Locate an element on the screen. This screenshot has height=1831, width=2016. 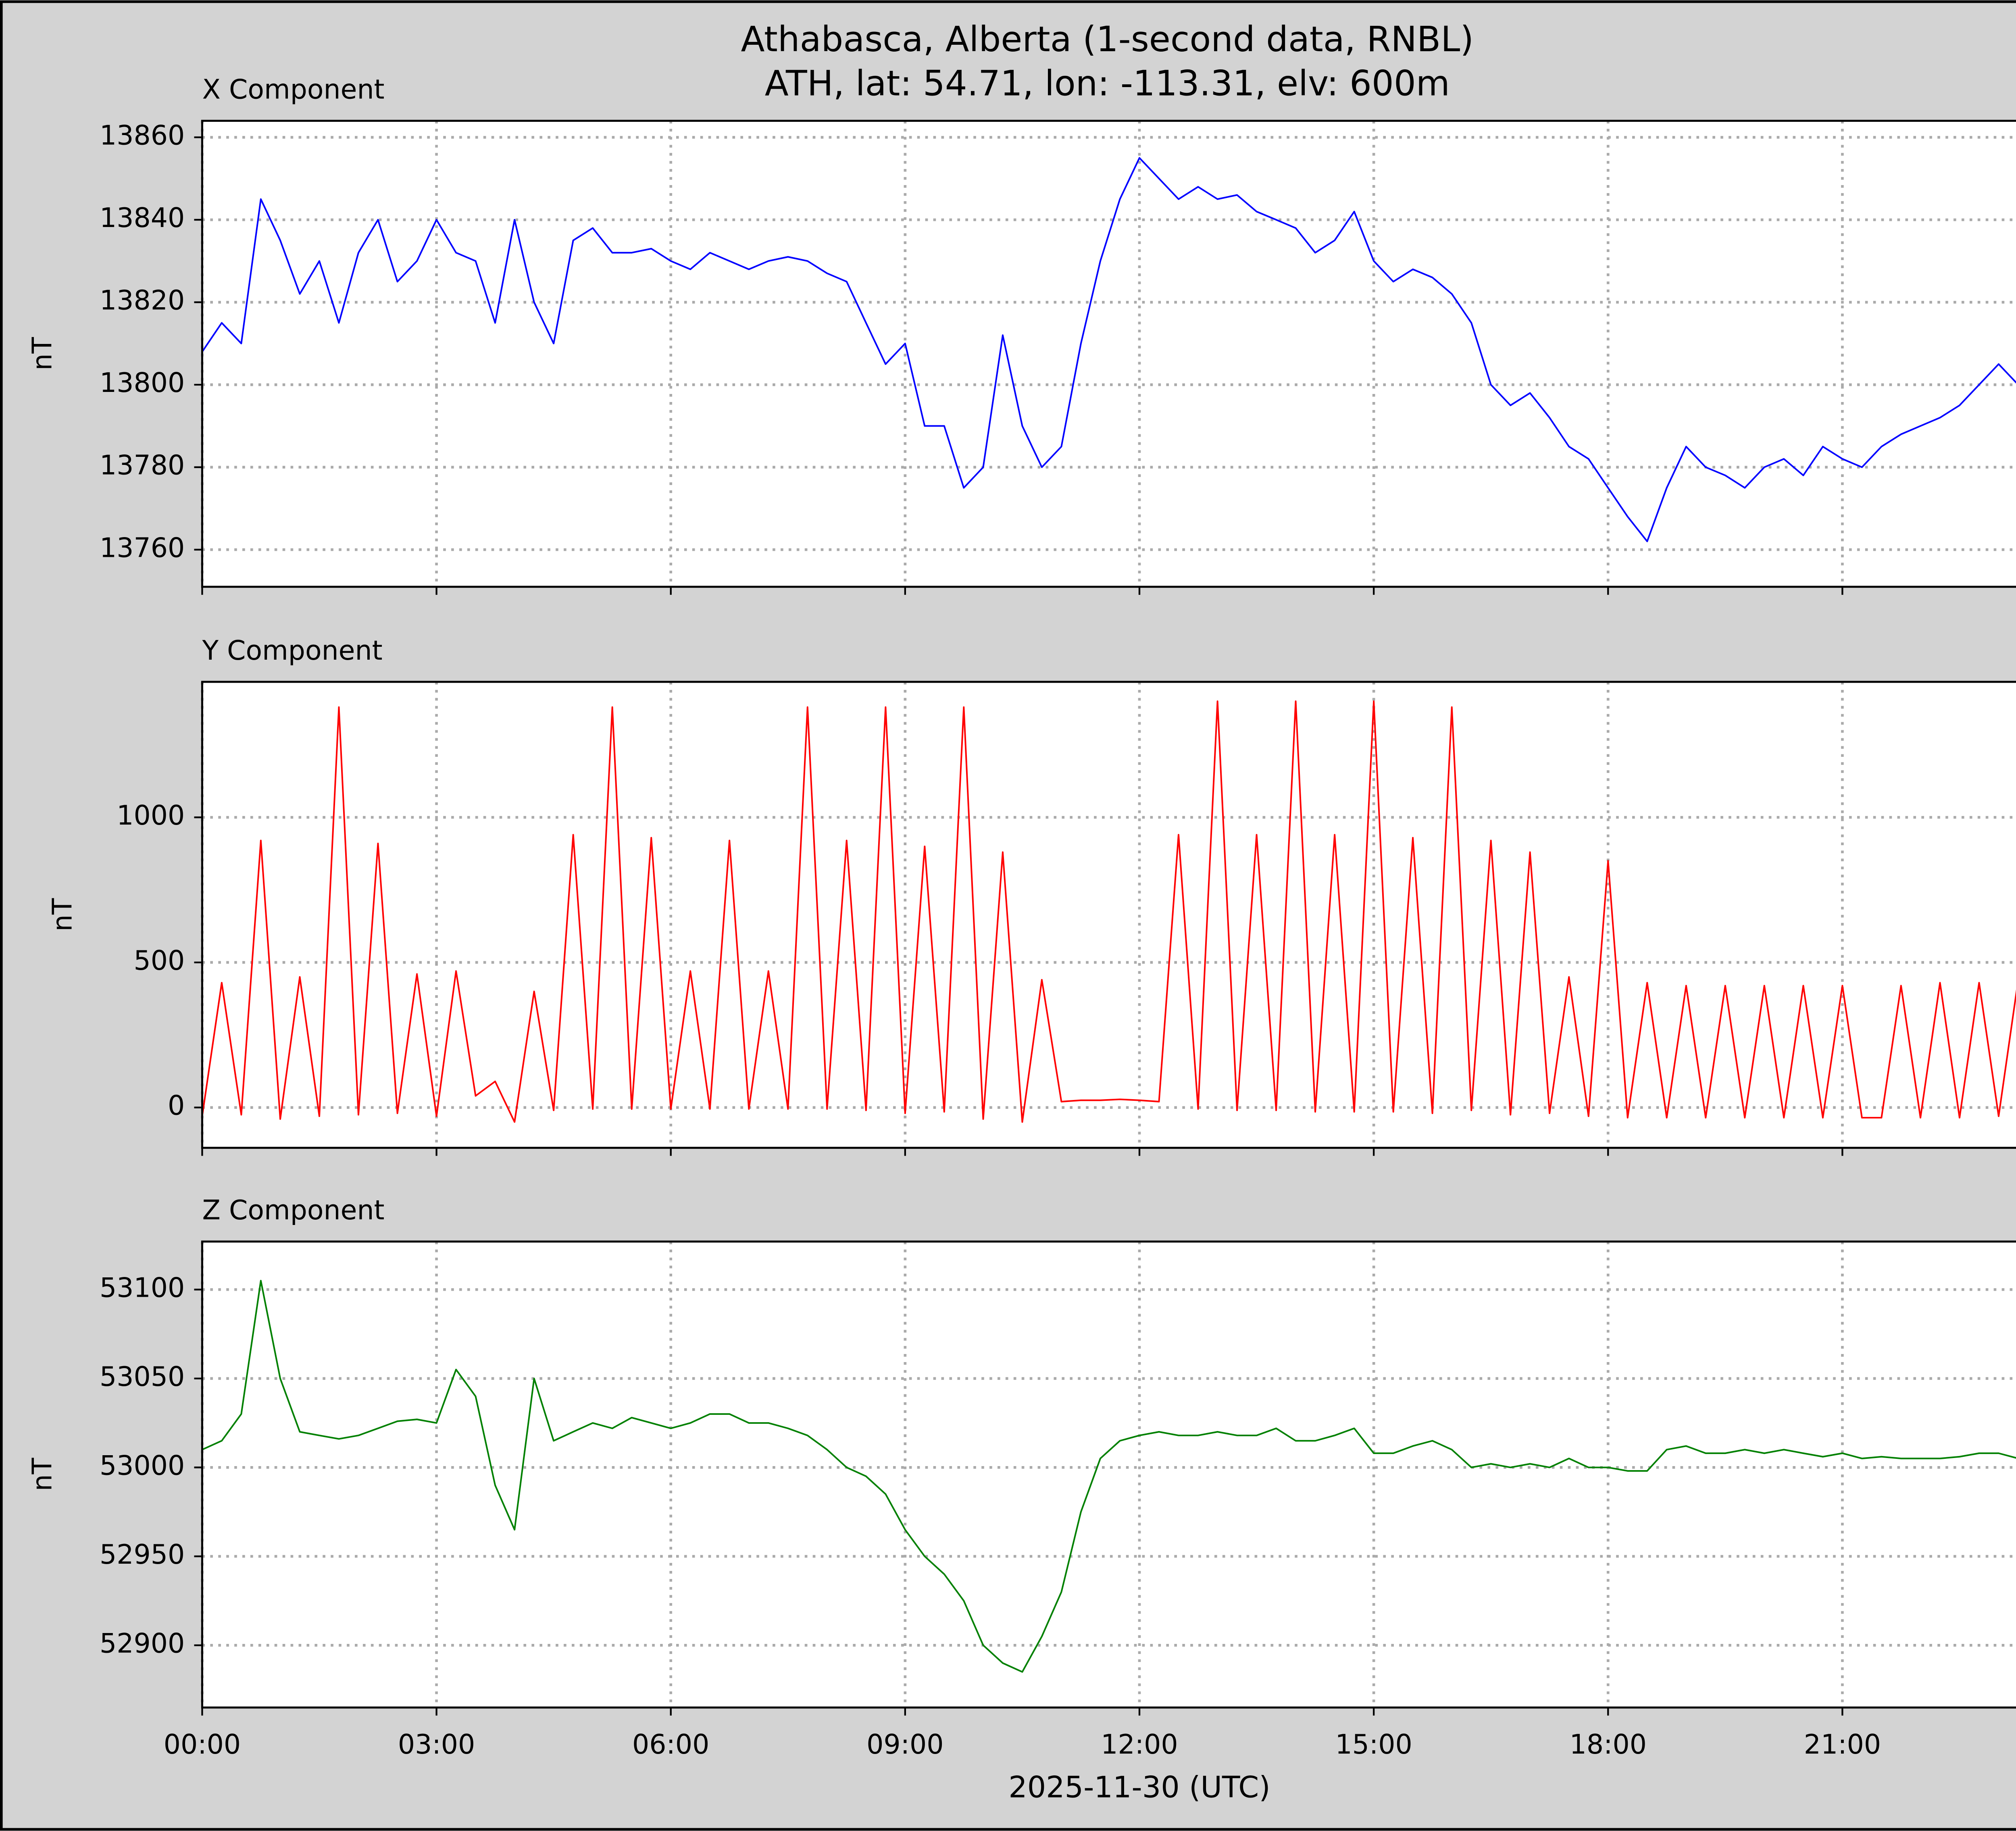
figure-title: Athabasca, Alberta (1-second data, RNBL) is located at coordinates (1107, 39).